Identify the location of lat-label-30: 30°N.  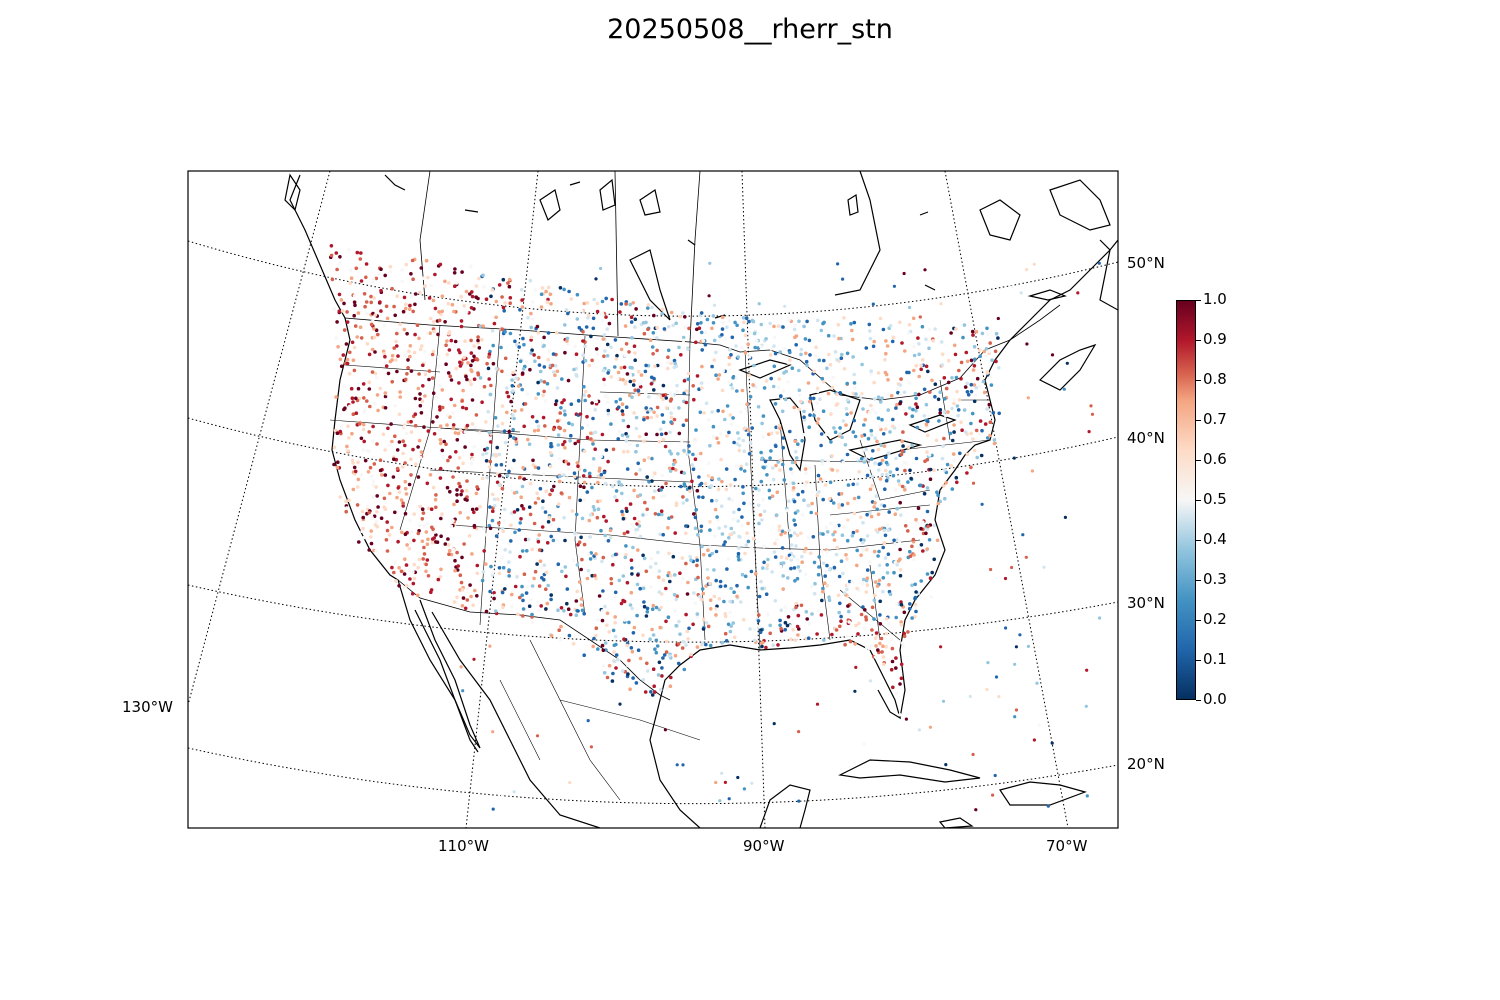
(1146, 603).